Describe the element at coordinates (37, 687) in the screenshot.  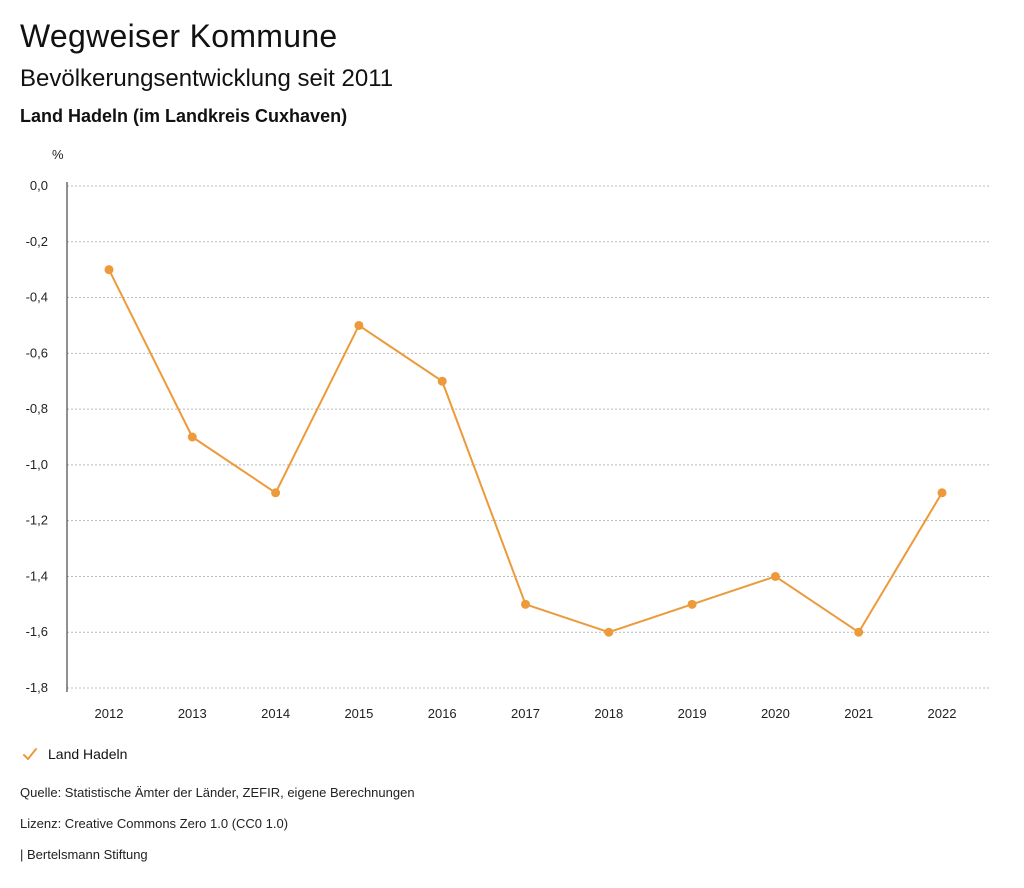
I see `y-tick-label: -1,8` at that location.